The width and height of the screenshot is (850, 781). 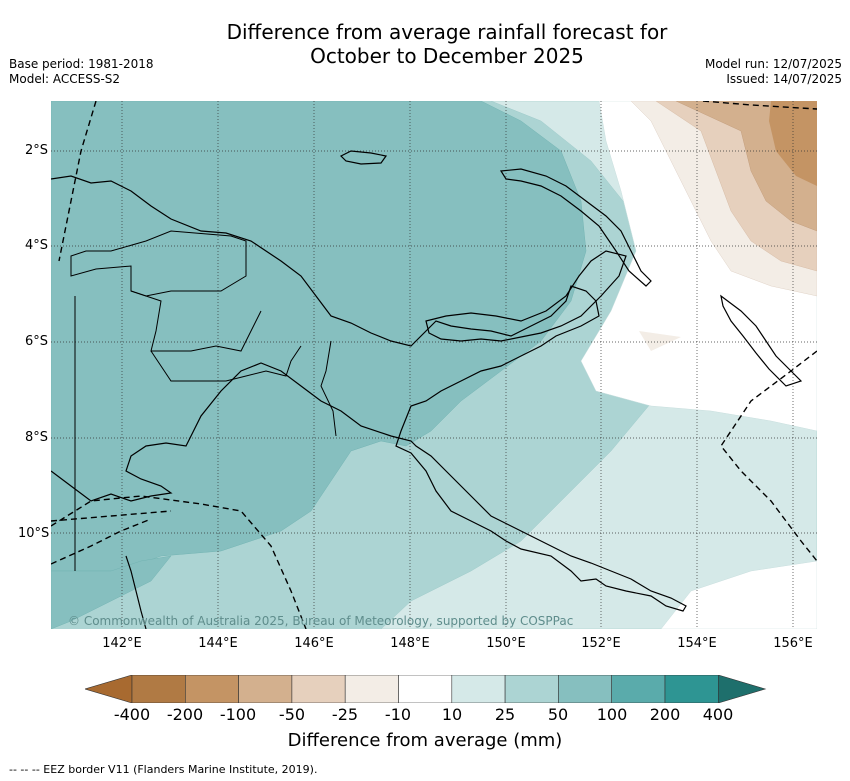 What do you see at coordinates (665, 714) in the screenshot?
I see `cb-label-200: 200` at bounding box center [665, 714].